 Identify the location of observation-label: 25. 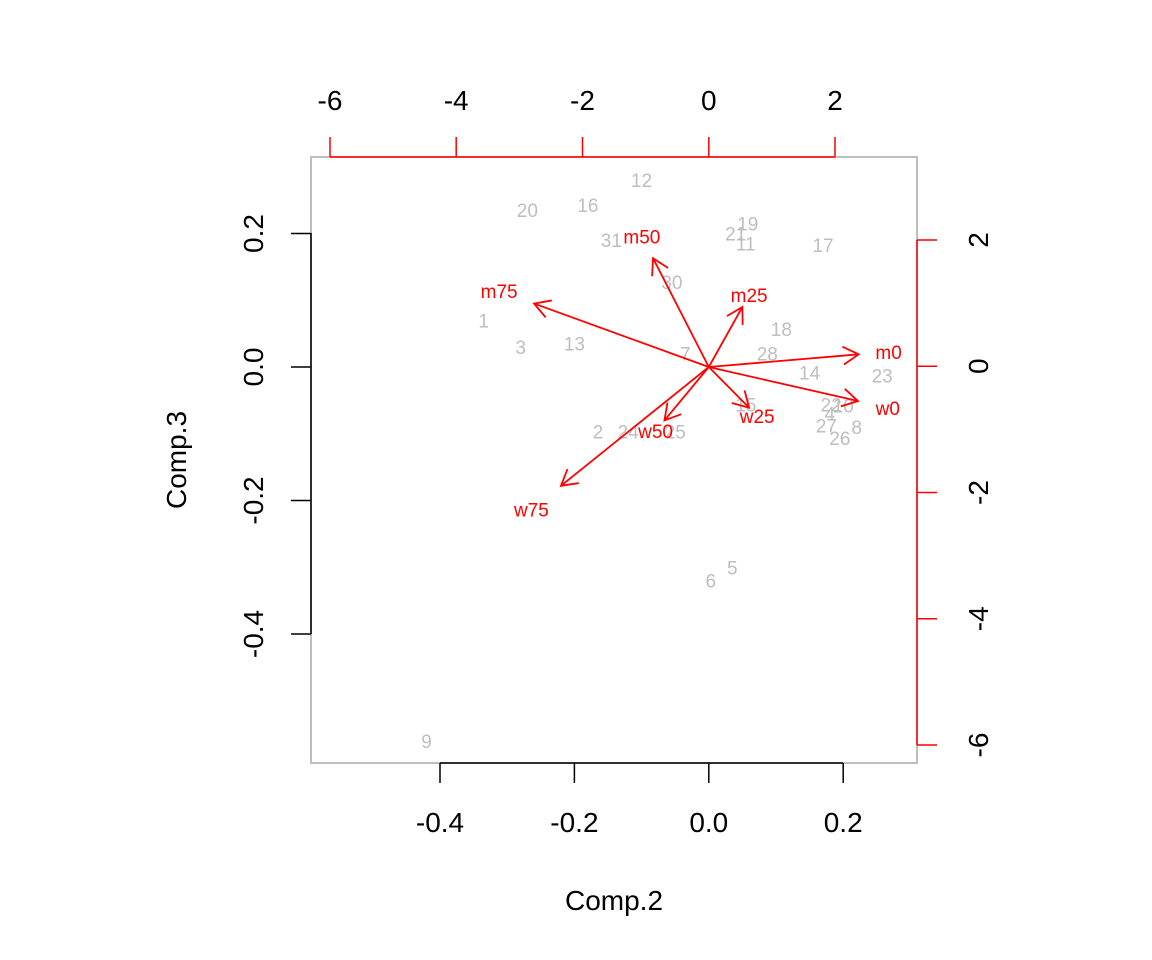
(675, 433).